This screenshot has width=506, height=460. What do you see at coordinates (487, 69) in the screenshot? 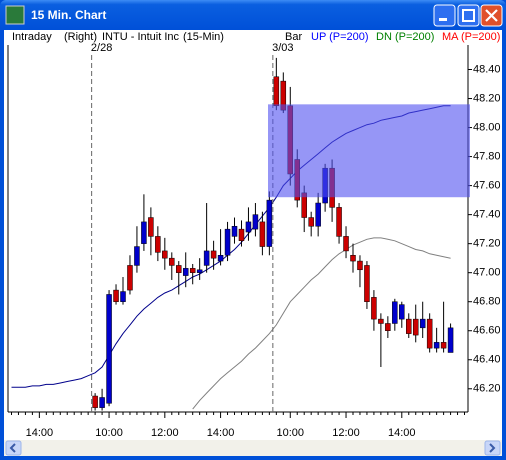
I see `y-tick-label: 48.40` at bounding box center [487, 69].